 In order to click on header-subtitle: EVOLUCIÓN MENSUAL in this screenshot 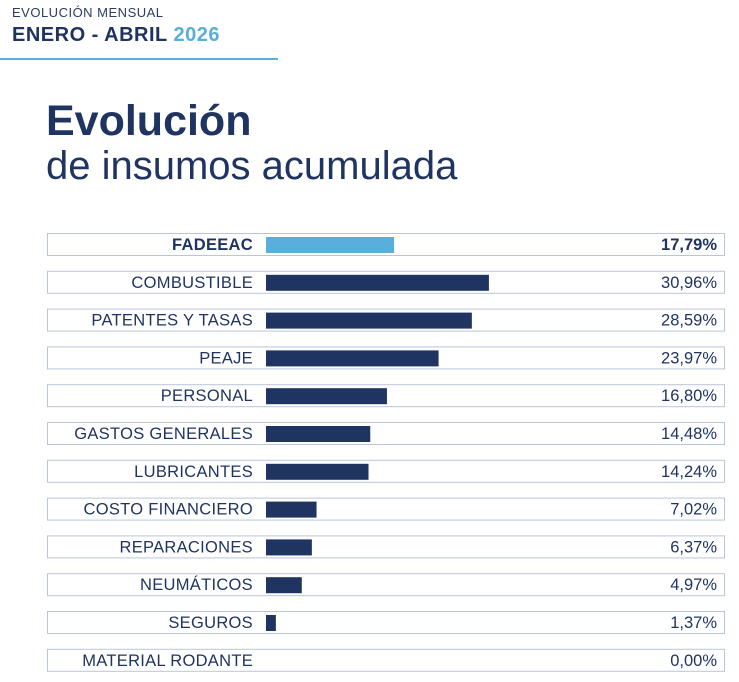, I will do `click(88, 12)`.